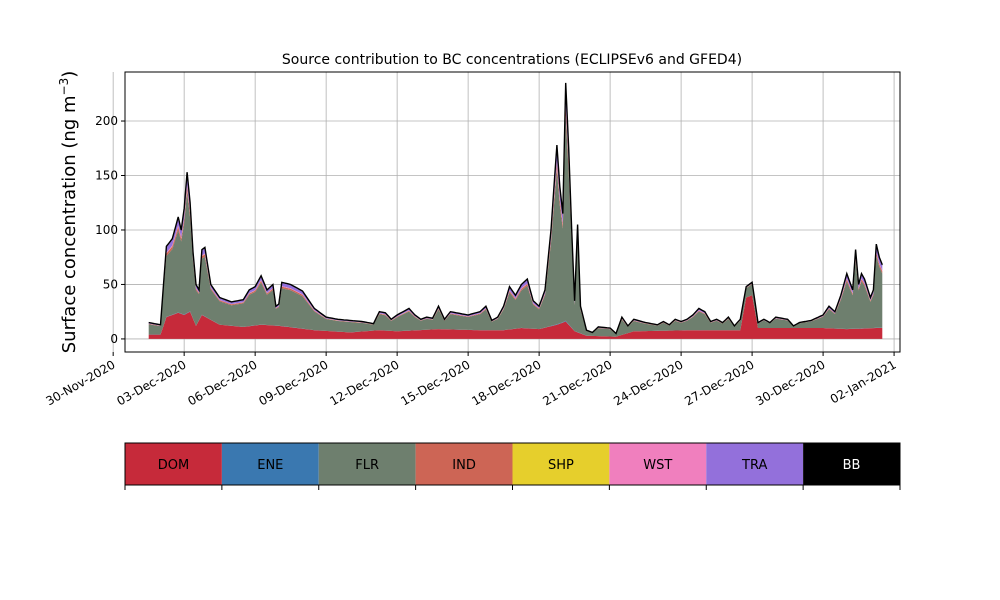  I want to click on x-tick-label: 06-Dec-2020, so click(222, 382).